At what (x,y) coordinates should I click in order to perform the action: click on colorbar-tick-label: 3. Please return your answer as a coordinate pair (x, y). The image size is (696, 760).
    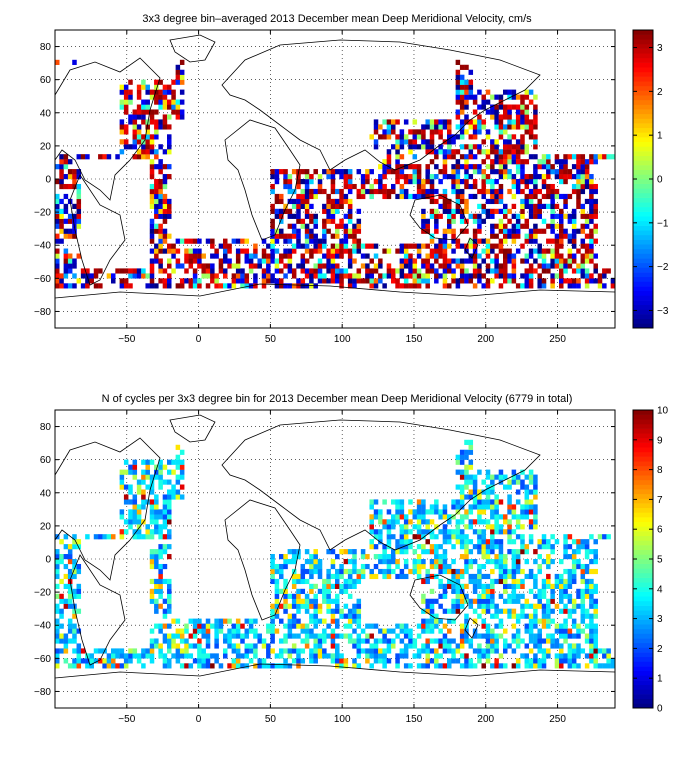
    Looking at the image, I should click on (660, 48).